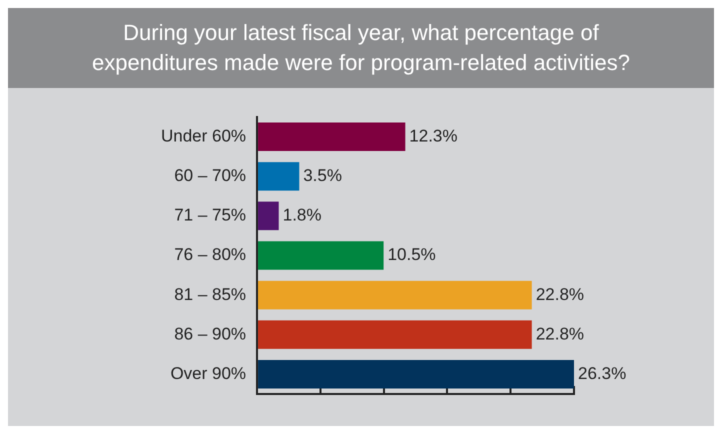 This screenshot has width=722, height=439. What do you see at coordinates (210, 254) in the screenshot?
I see `y-tick-label: 76 – 80%` at bounding box center [210, 254].